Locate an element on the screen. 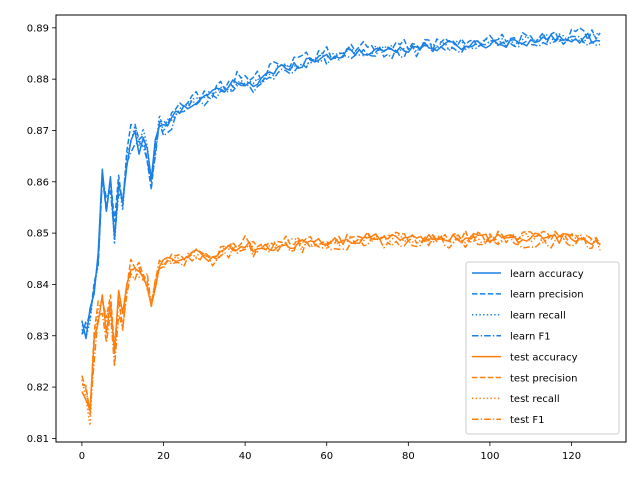 The image size is (640, 480). legend-label: test precision is located at coordinates (544, 378).